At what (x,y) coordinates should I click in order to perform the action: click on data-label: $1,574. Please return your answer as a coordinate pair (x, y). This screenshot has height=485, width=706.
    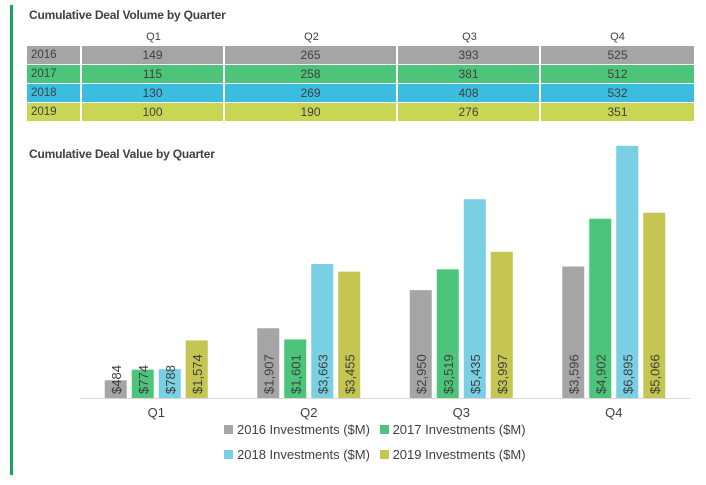
    Looking at the image, I should click on (197, 374).